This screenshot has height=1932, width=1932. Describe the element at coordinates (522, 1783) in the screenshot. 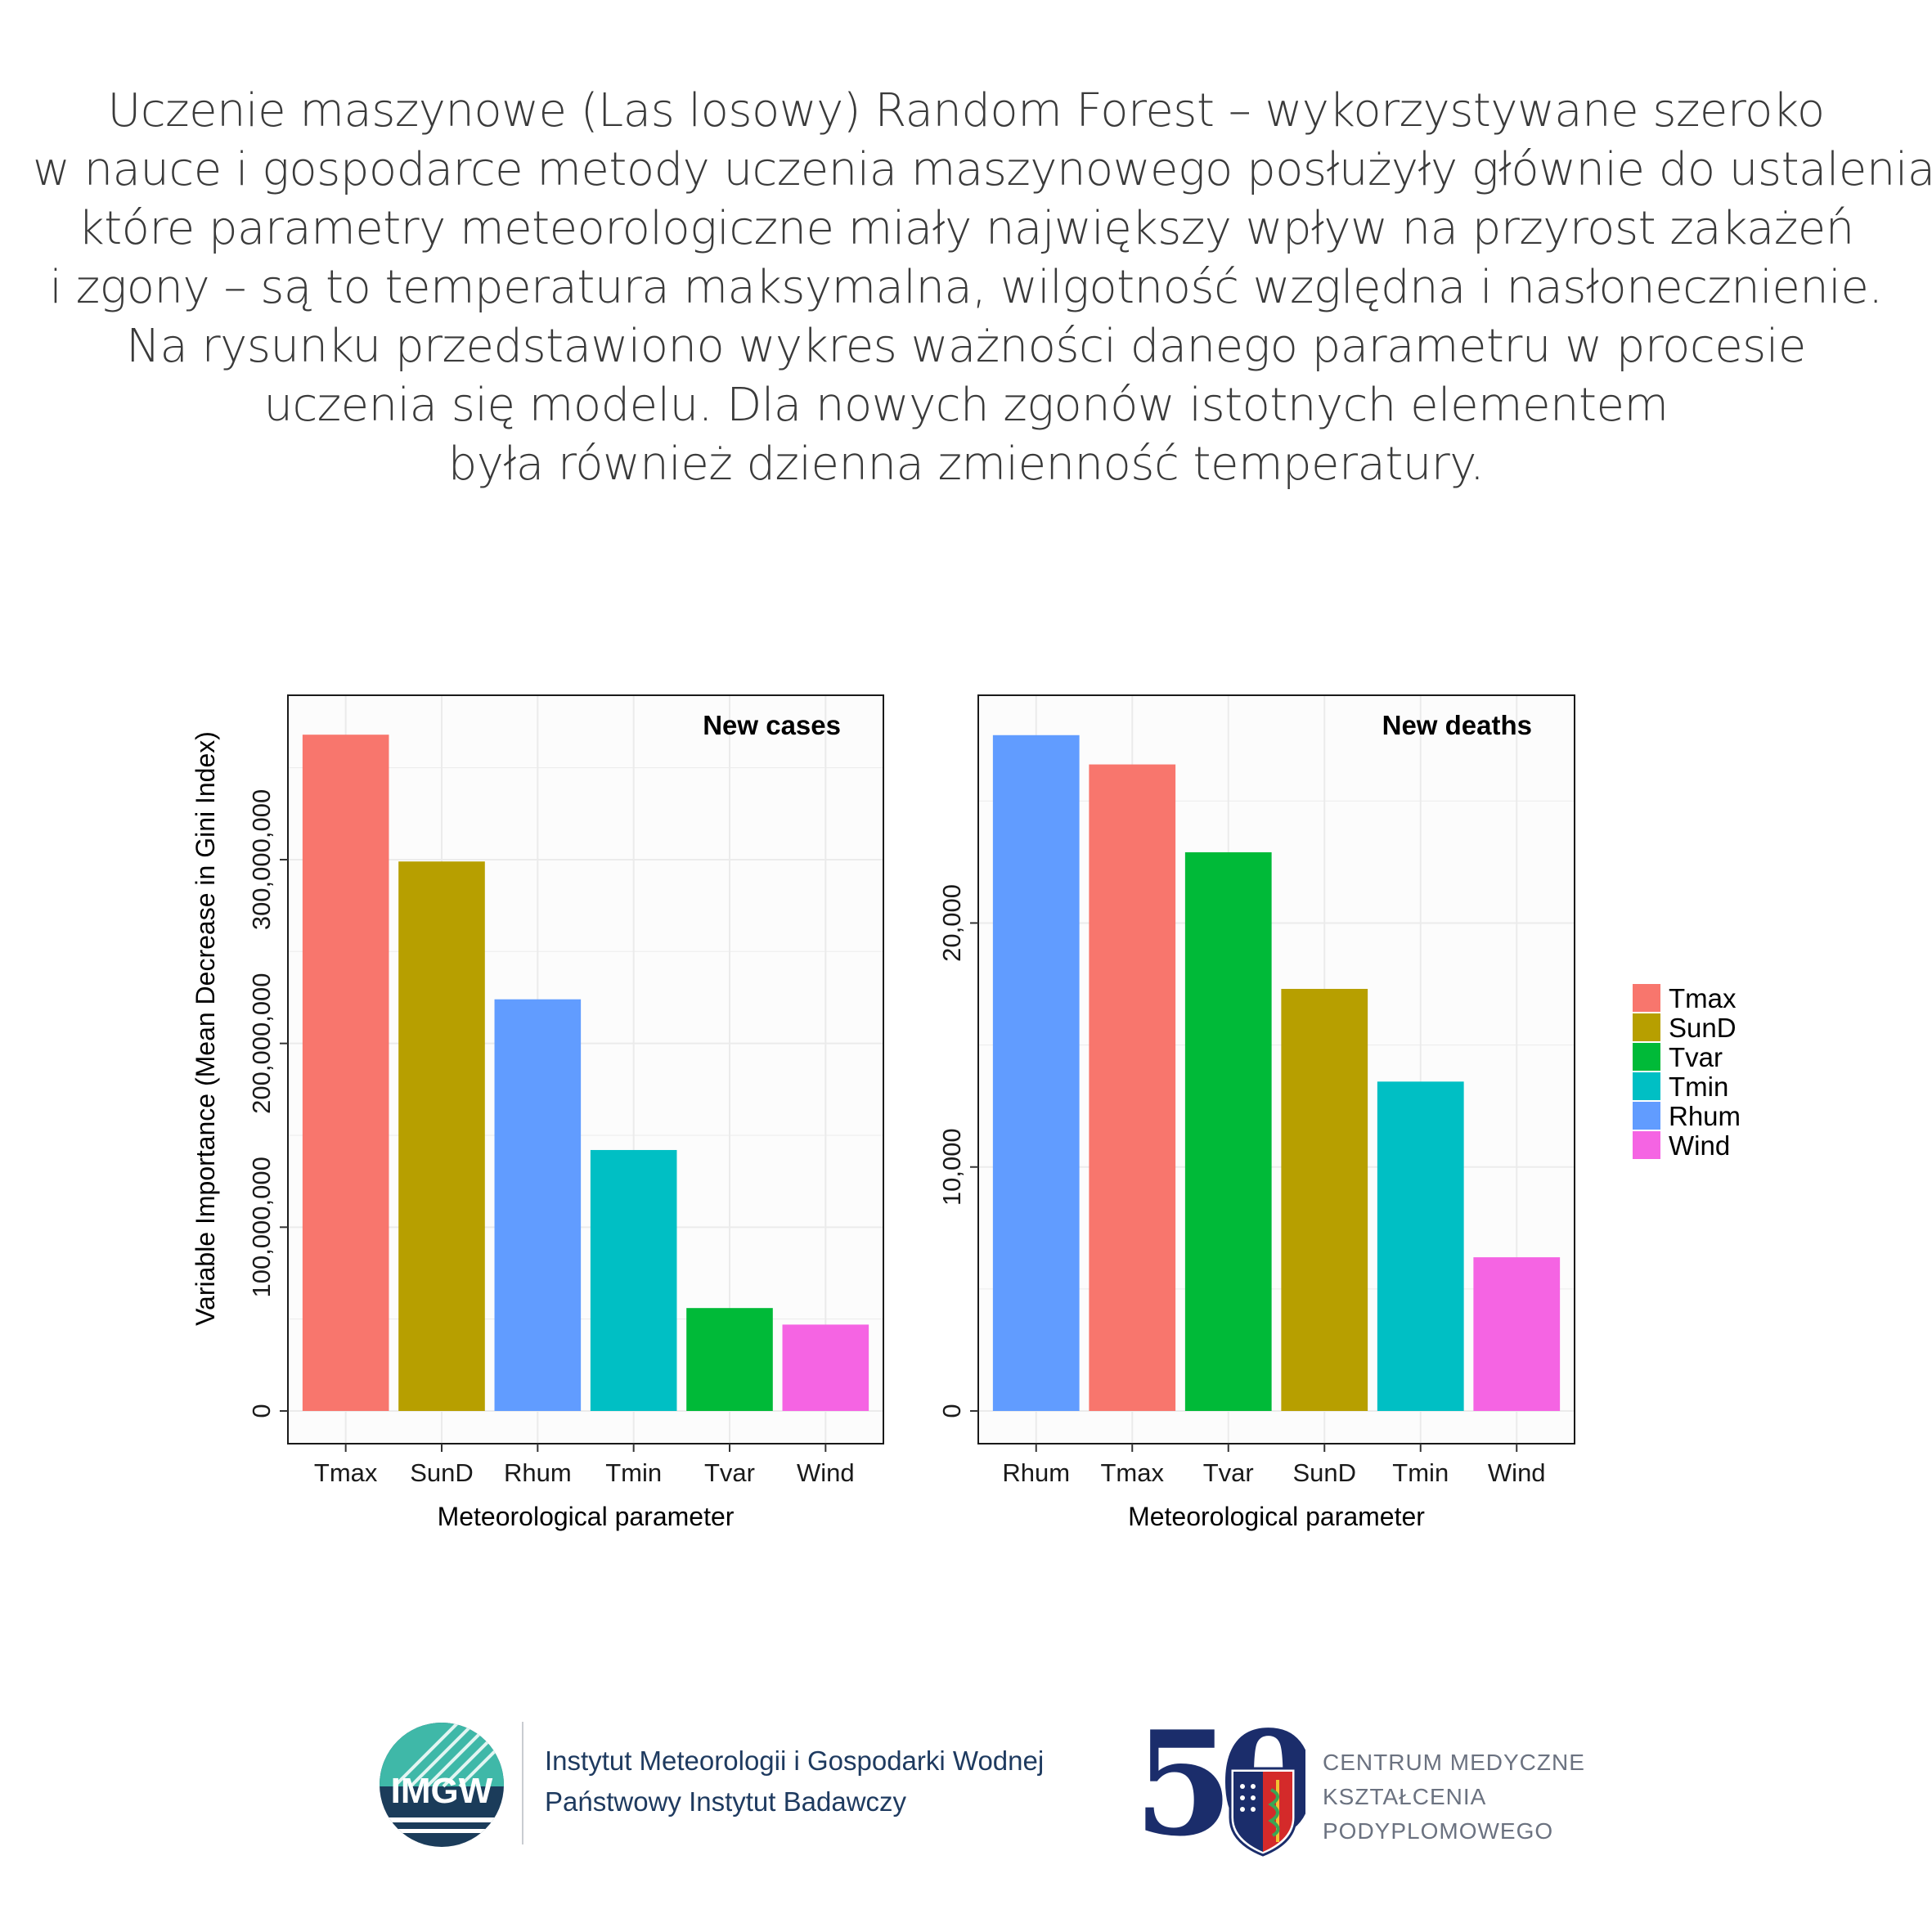

I see `logo-divider` at that location.